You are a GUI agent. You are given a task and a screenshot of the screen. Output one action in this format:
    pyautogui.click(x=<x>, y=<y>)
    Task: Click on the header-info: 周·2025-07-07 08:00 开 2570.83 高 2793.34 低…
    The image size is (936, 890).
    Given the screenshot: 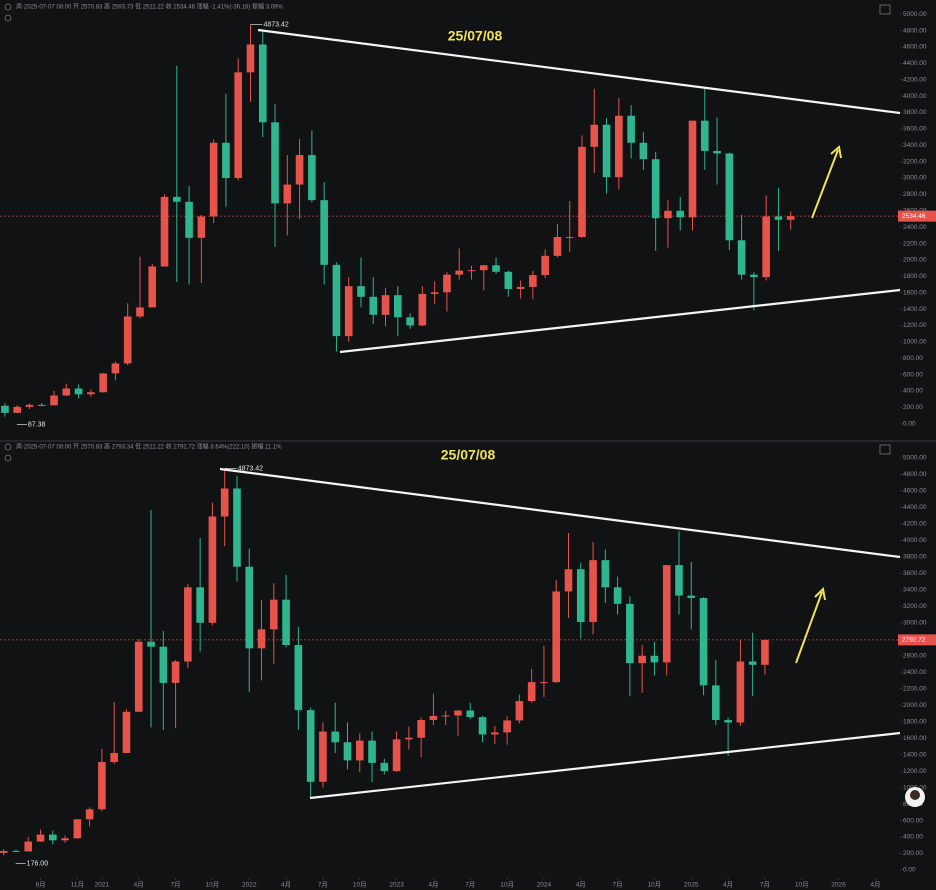 What is the action you would take?
    pyautogui.click(x=149, y=447)
    